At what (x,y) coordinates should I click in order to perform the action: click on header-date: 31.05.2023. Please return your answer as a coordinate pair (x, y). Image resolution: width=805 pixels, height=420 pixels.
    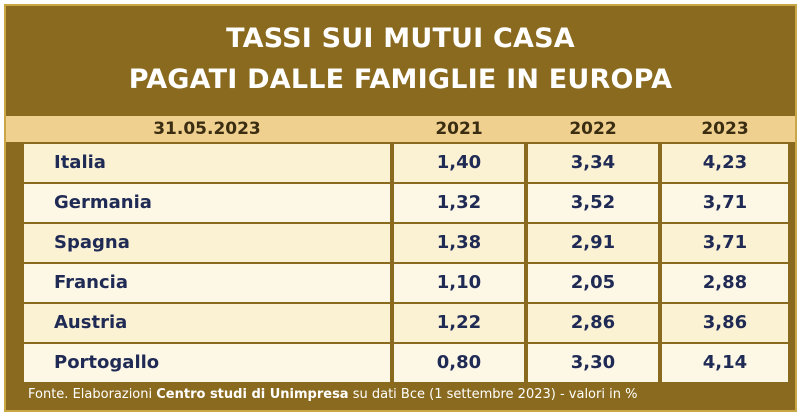
    Looking at the image, I should click on (207, 129).